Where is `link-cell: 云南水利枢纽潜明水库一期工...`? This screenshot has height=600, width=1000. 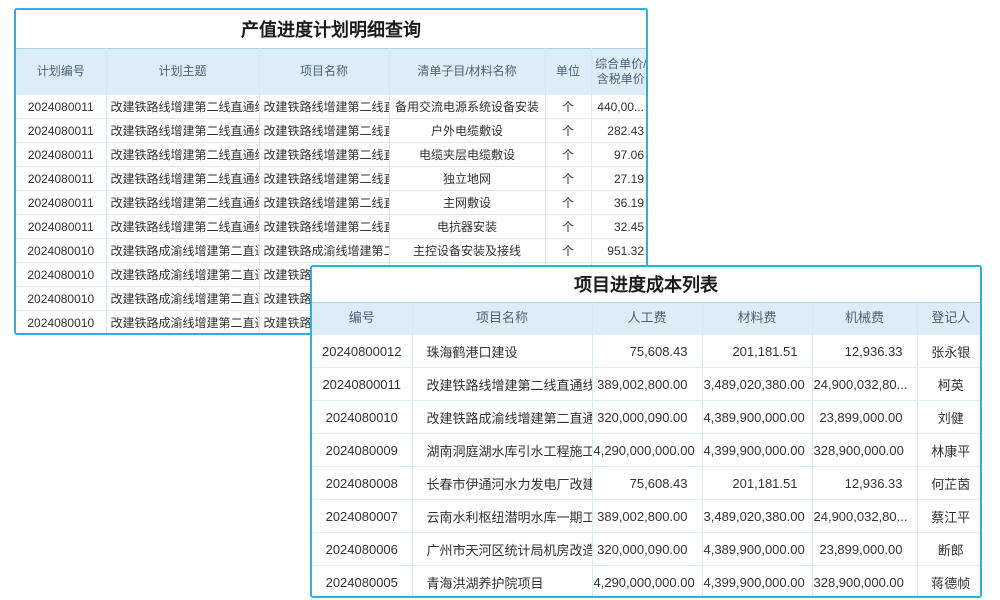
link-cell: 云南水利枢纽潜明水库一期工... is located at coordinates (502, 516).